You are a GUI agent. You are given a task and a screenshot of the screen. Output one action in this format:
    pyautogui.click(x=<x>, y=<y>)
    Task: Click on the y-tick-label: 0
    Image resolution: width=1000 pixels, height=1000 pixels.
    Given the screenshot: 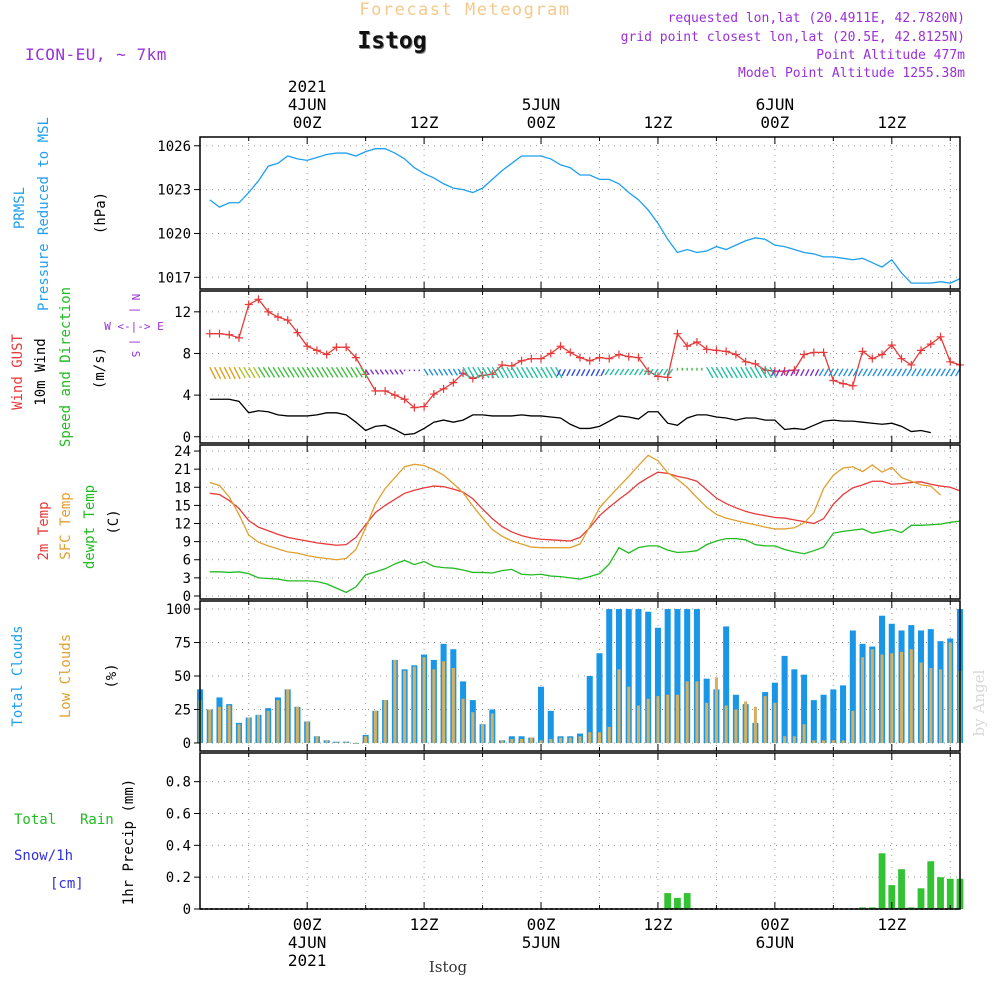 What is the action you would take?
    pyautogui.click(x=187, y=438)
    